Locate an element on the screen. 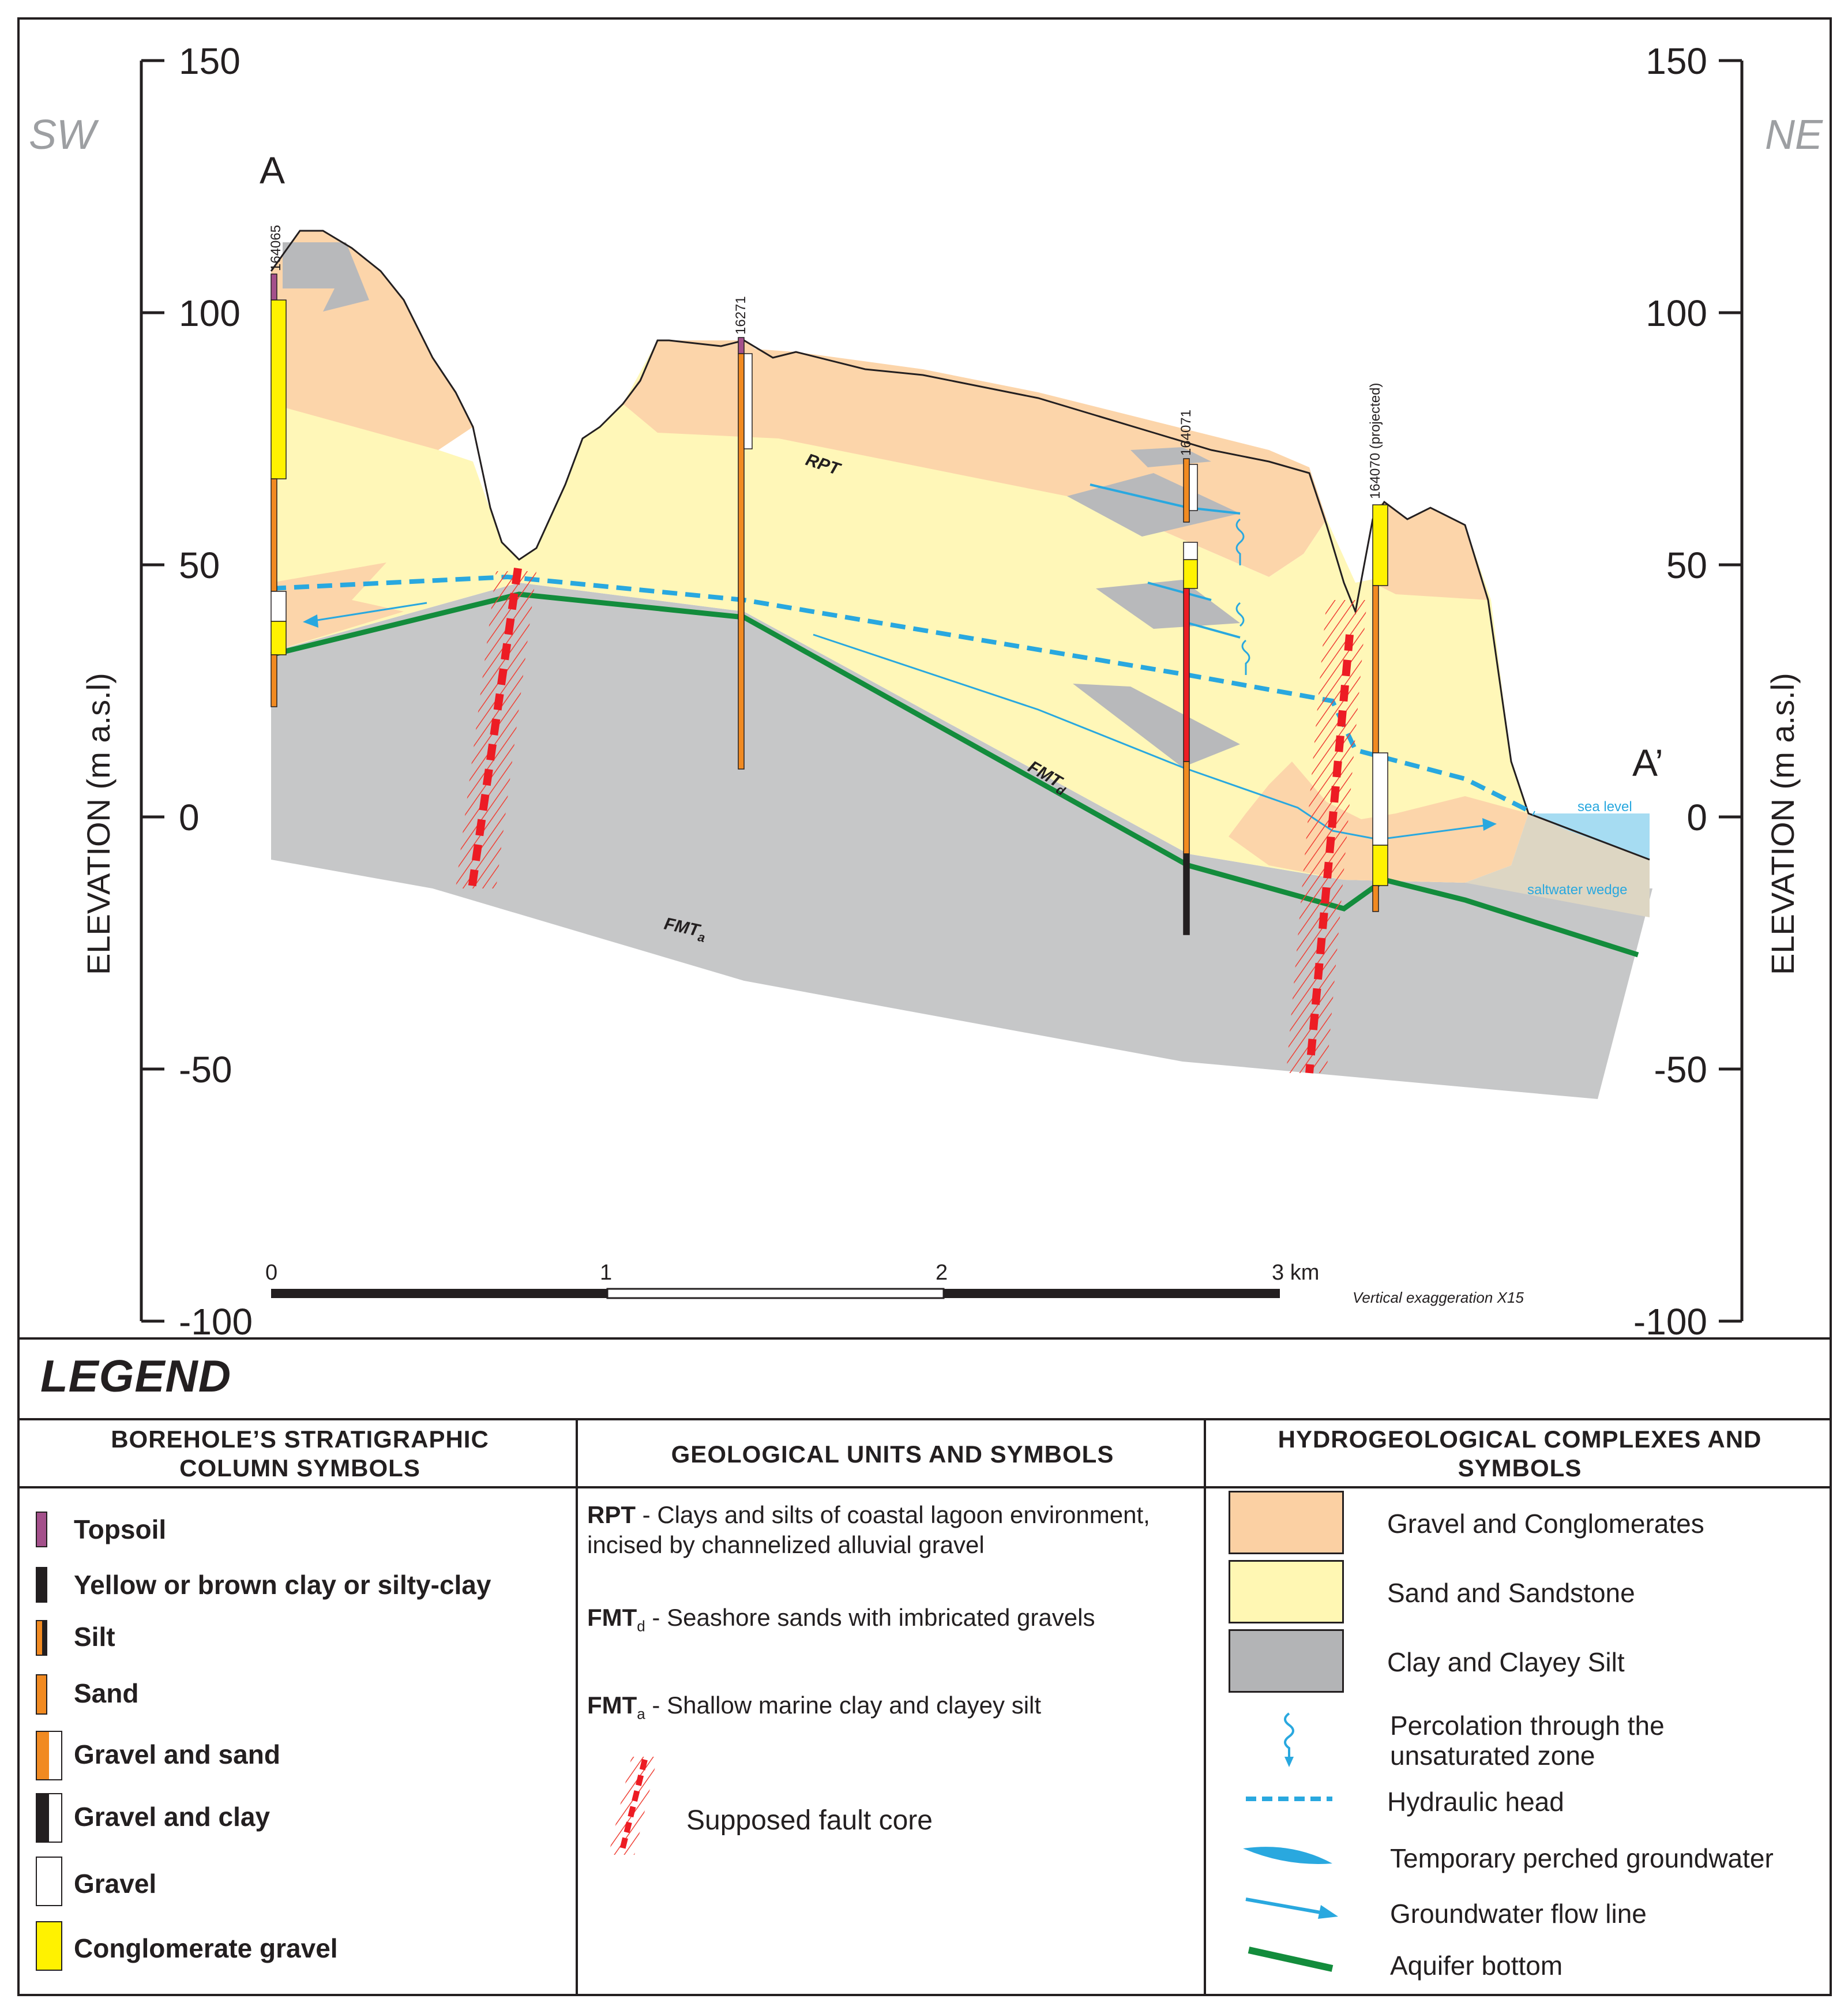 This screenshot has height=2010, width=1848. borehole-label-164065: 164065 is located at coordinates (276, 248).